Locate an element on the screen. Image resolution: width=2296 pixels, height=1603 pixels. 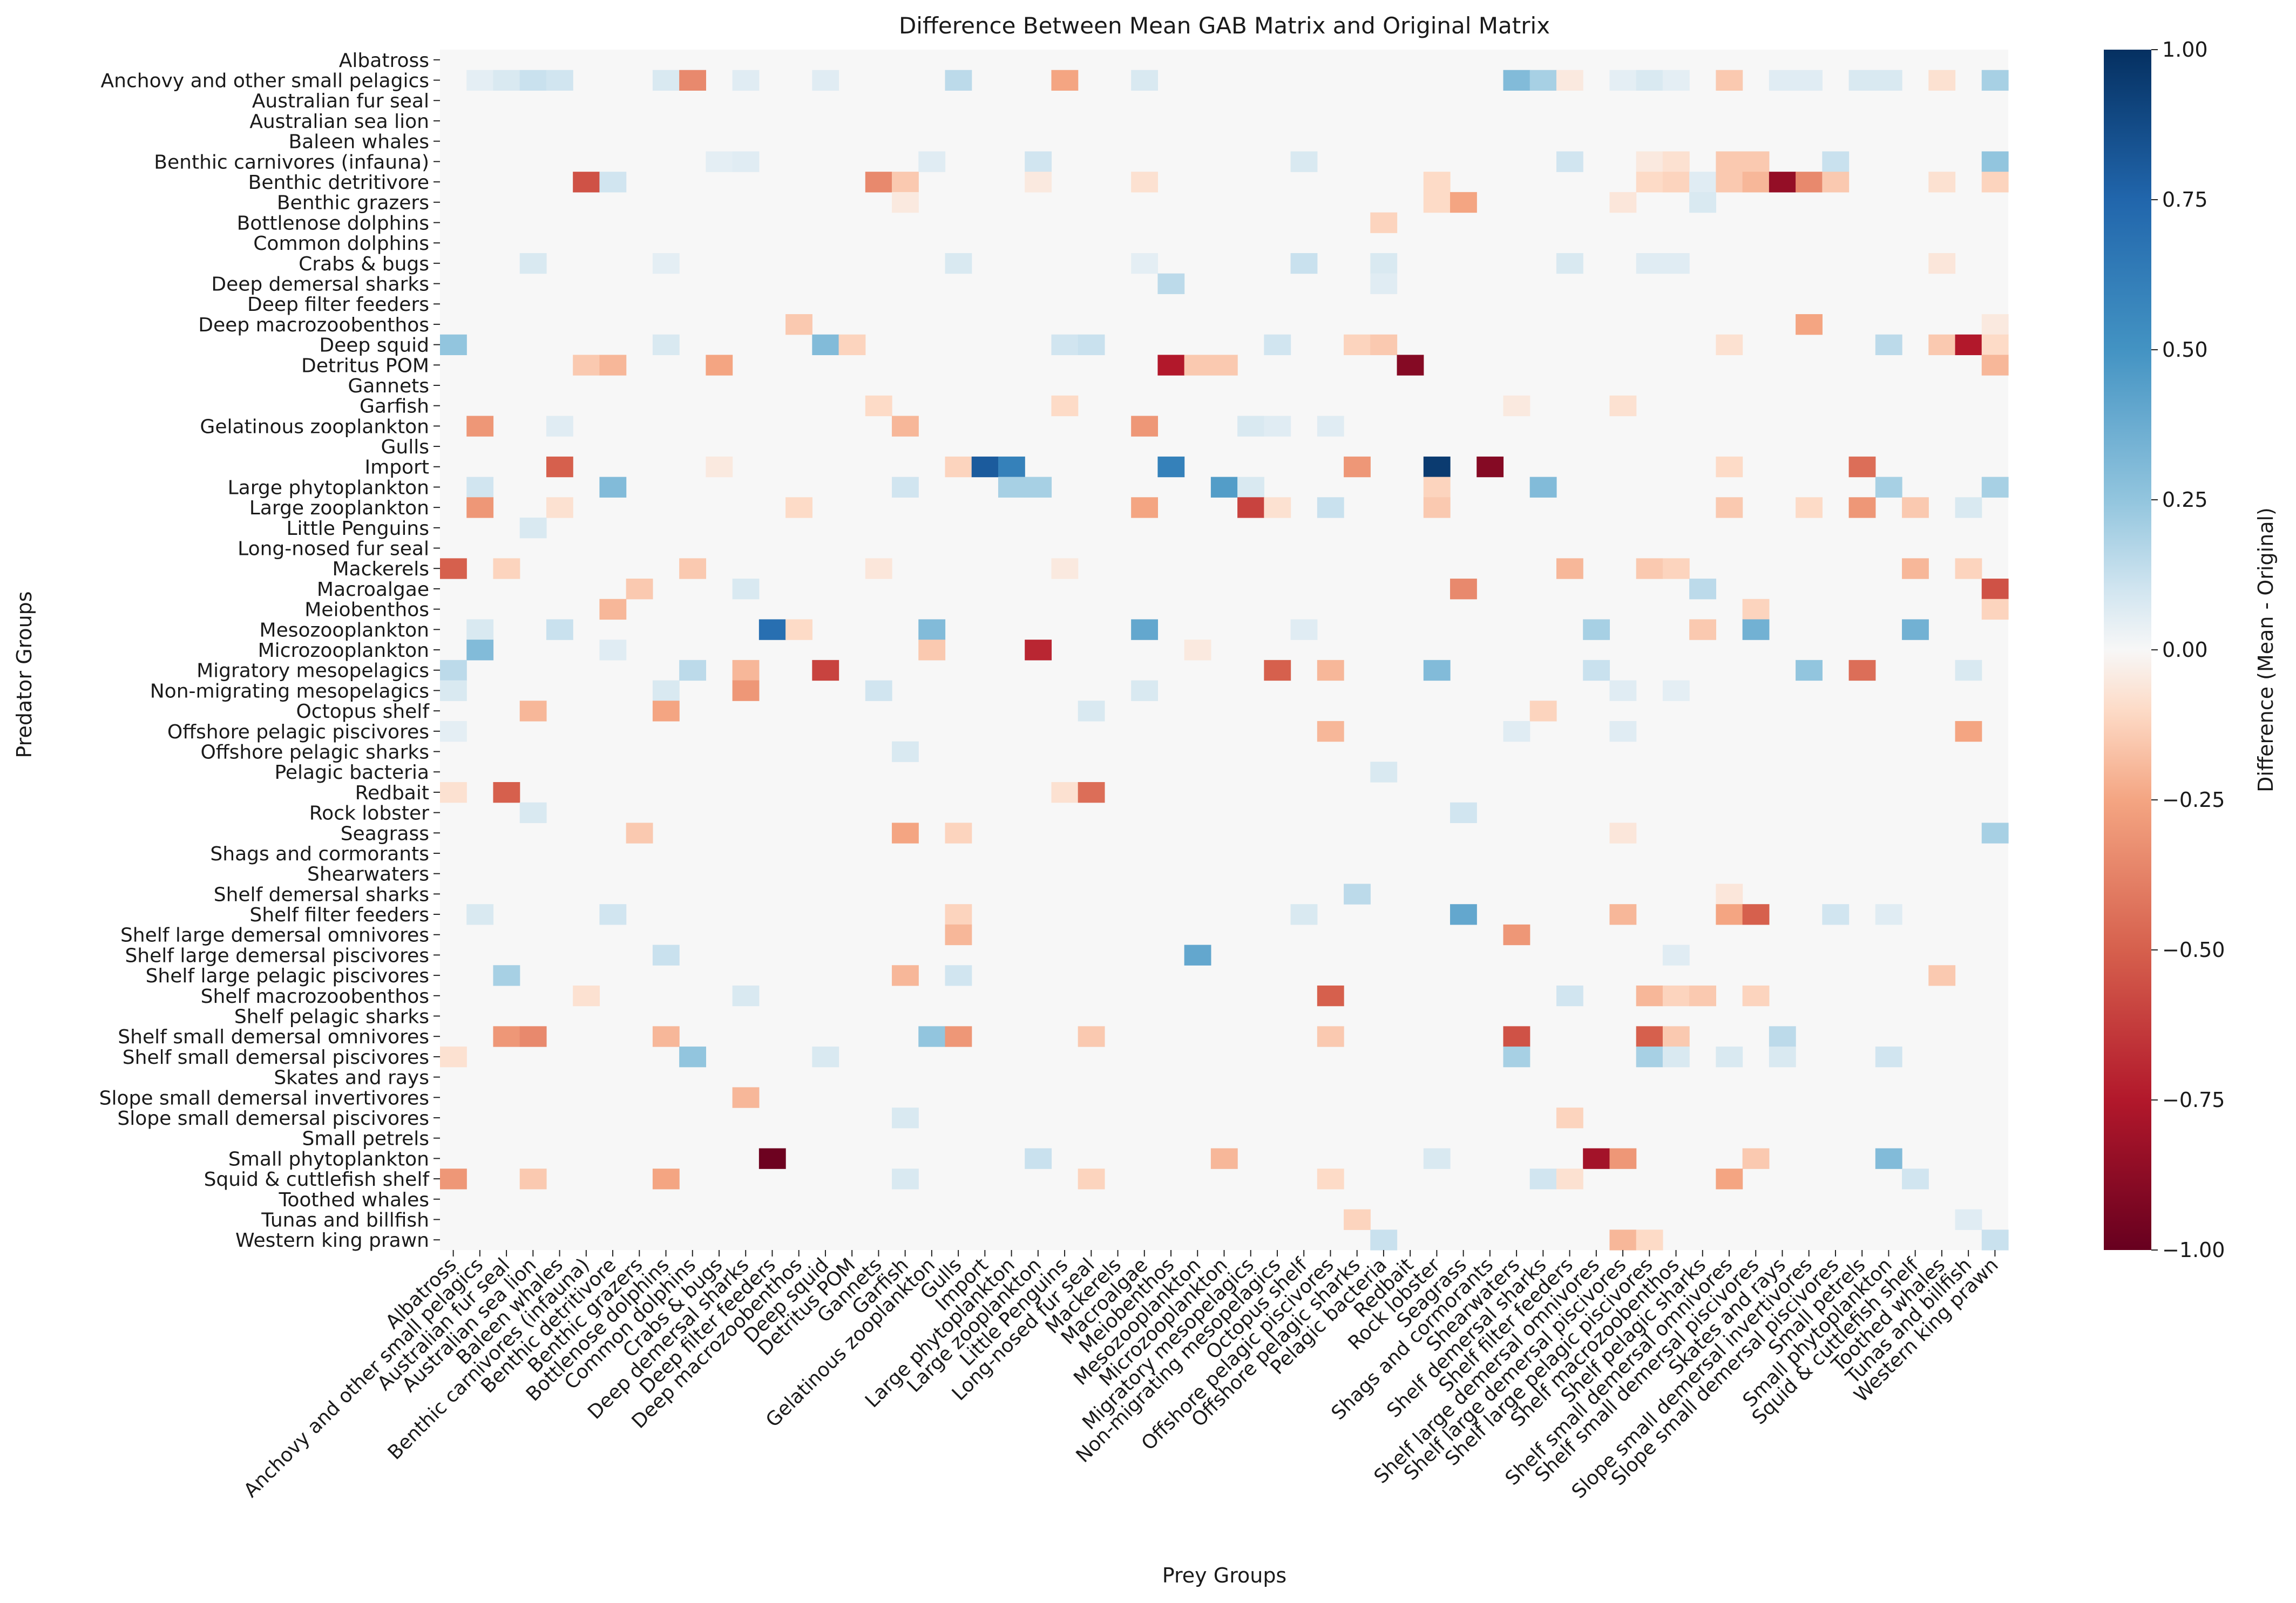
y-tick-label: Seagrass is located at coordinates (385, 834).